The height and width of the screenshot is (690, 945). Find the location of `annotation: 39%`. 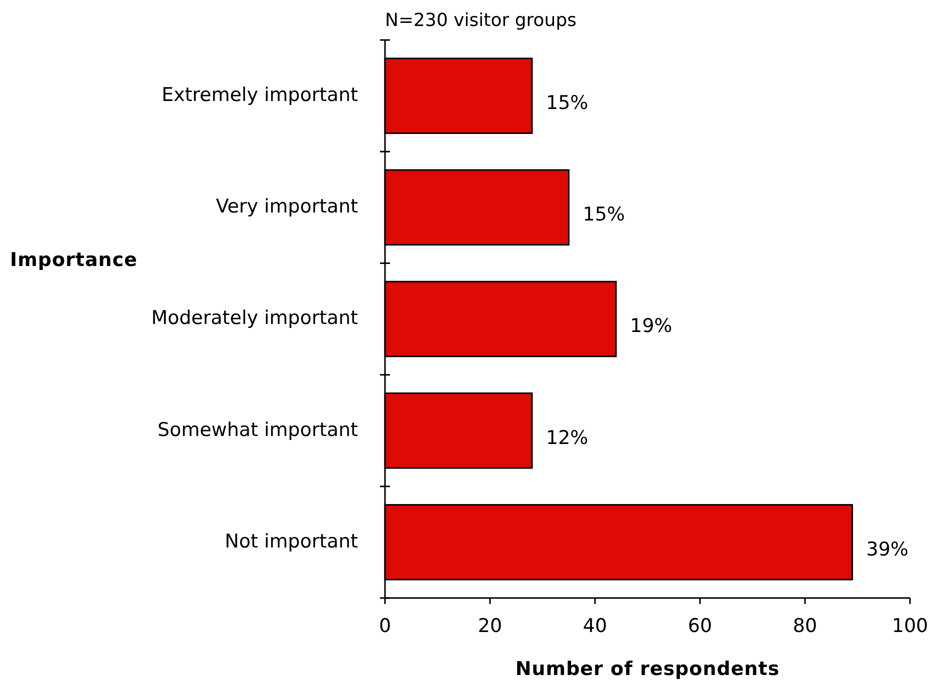

annotation: 39% is located at coordinates (887, 549).